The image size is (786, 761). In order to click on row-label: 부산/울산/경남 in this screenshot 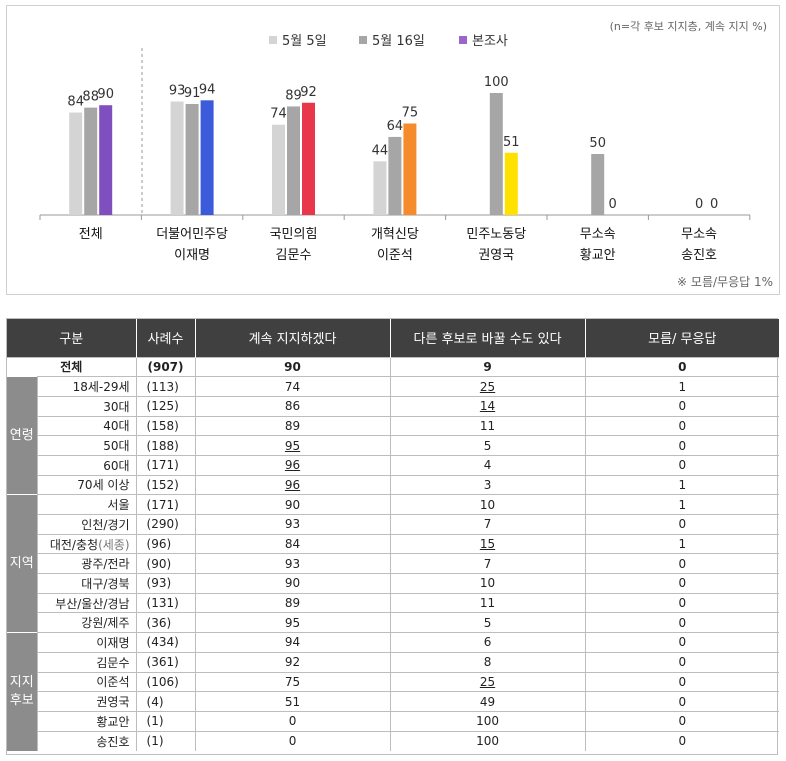, I will do `click(87, 602)`.